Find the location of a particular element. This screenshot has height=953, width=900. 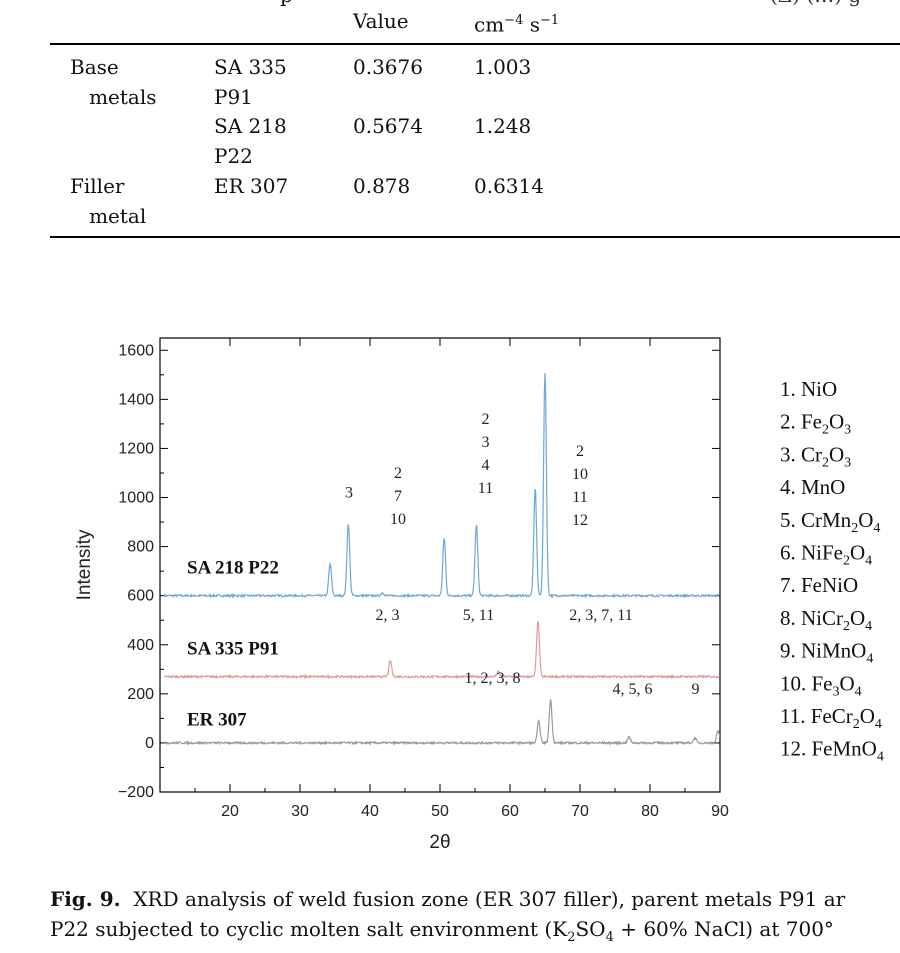

x-tick-label: 90 is located at coordinates (720, 811).